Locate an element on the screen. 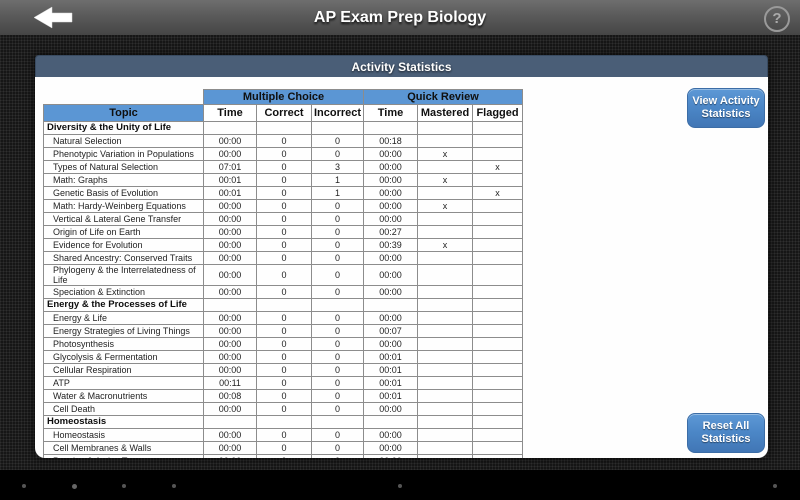 The height and width of the screenshot is (500, 800). mc-correct-cell is located at coordinates (284, 305).